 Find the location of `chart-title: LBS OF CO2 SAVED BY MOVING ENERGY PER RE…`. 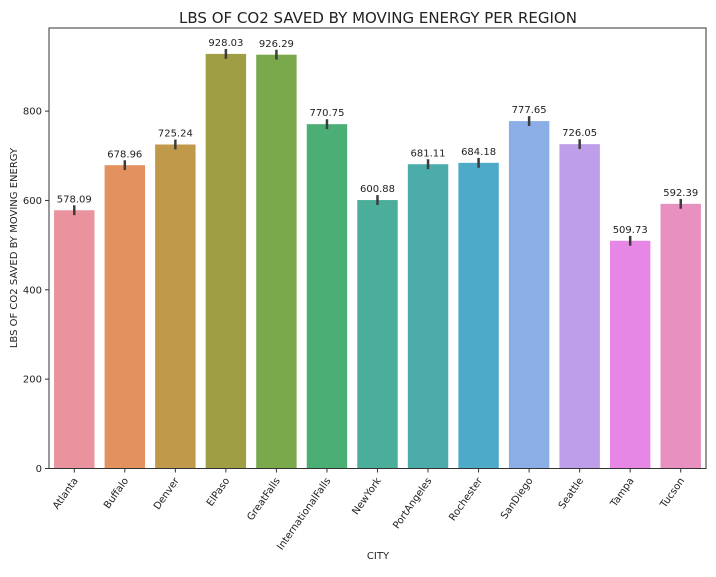

chart-title: LBS OF CO2 SAVED BY MOVING ENERGY PER RE… is located at coordinates (378, 18).